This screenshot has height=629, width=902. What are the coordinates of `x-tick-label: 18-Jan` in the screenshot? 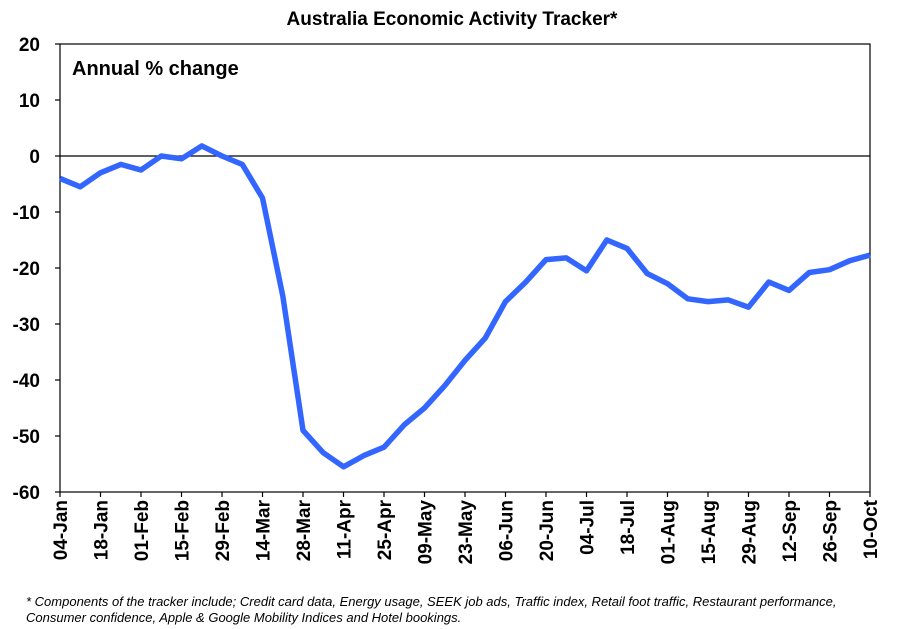 It's located at (102, 530).